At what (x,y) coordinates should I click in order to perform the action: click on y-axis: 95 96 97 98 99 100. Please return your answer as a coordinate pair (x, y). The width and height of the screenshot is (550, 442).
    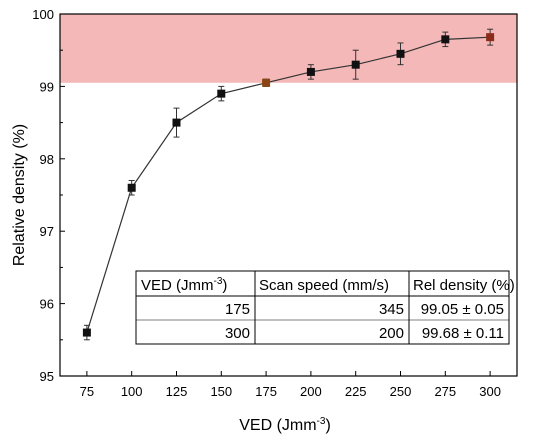
    Looking at the image, I should click on (48, 195).